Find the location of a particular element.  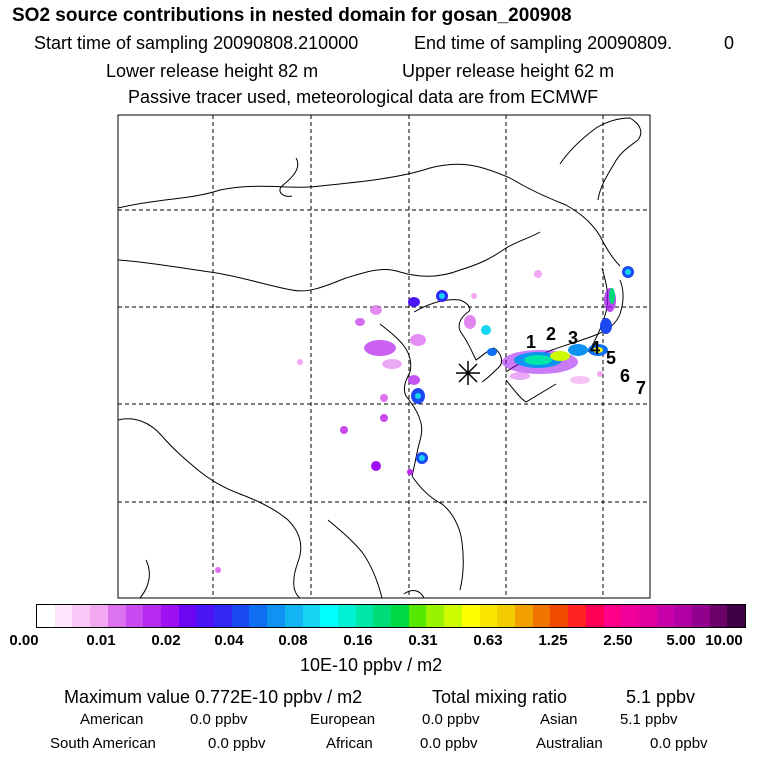

asterisk-icon is located at coordinates (468, 373).